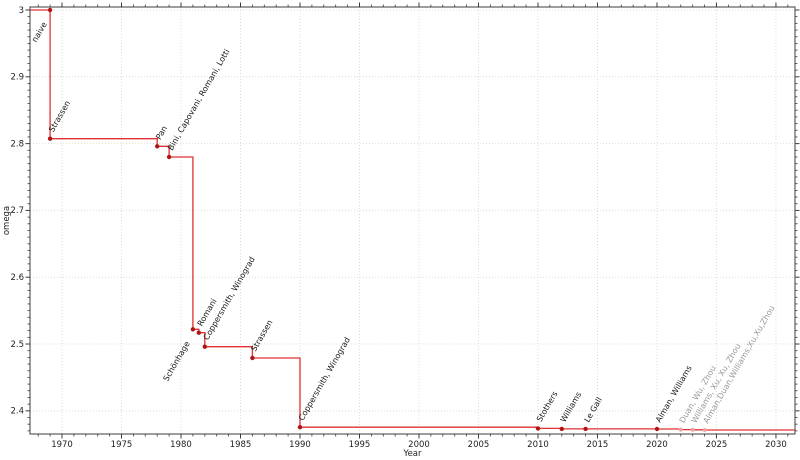 Image resolution: width=800 pixels, height=460 pixels. What do you see at coordinates (17, 144) in the screenshot?
I see `y-tick-label: 2.8` at bounding box center [17, 144].